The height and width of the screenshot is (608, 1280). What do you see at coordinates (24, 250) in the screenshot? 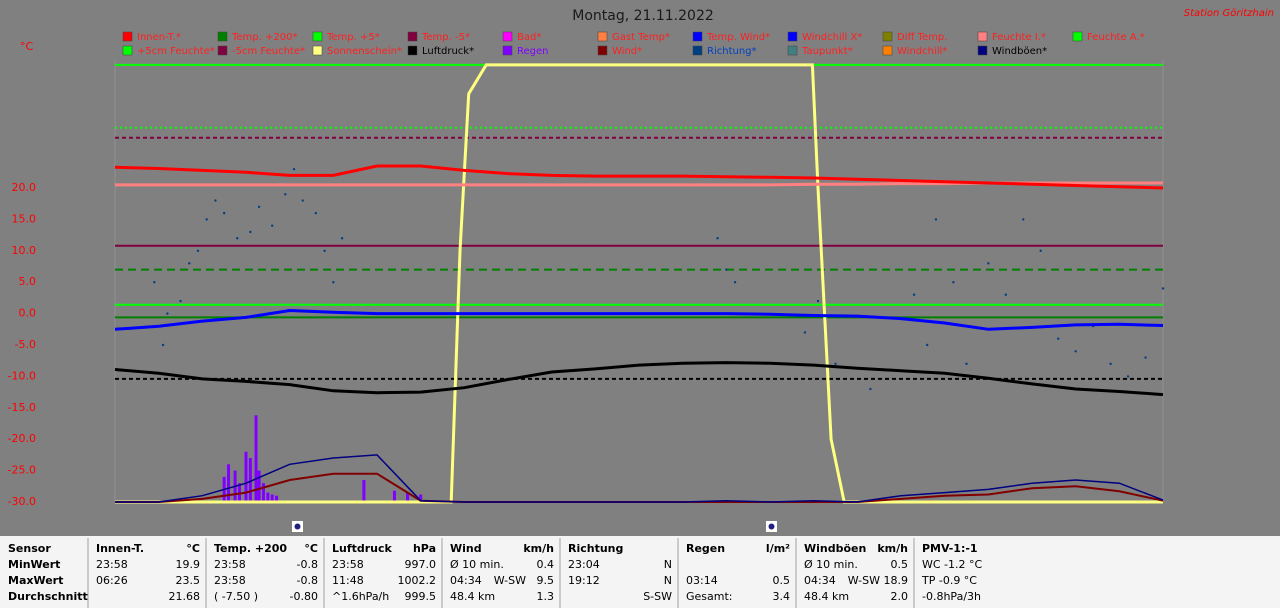
I see `y-tick-label: 10.0` at bounding box center [24, 250].